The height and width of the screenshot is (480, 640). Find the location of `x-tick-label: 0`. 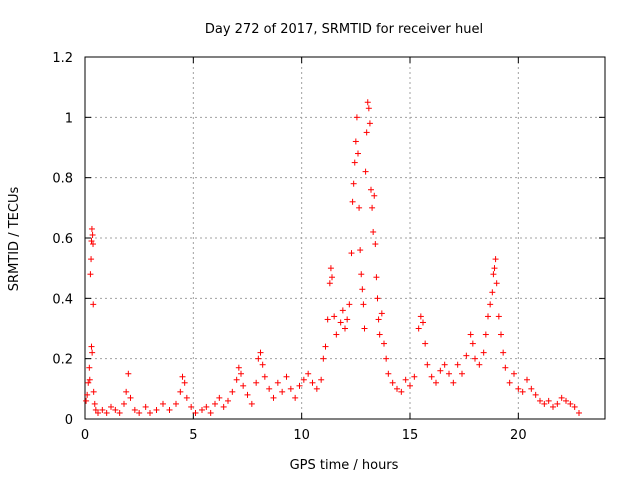

x-tick-label: 0 is located at coordinates (85, 435).